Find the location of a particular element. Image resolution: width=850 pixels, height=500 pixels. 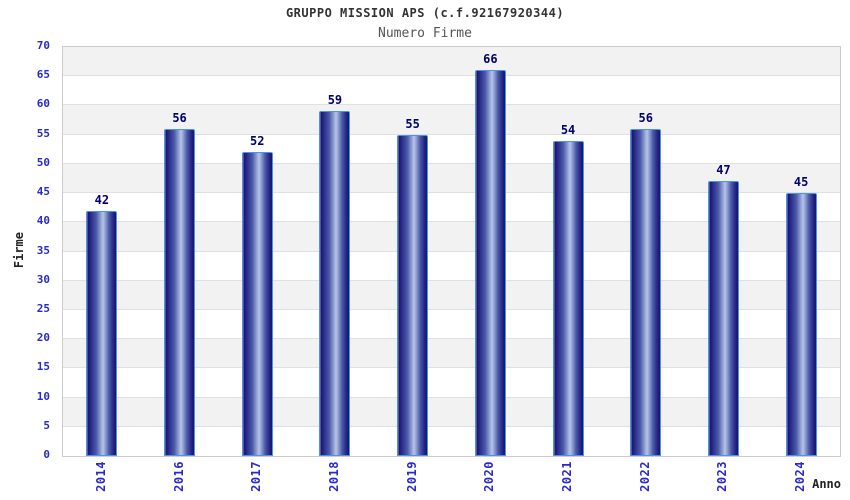

x-tick-slot: 2022 is located at coordinates (645, 480).